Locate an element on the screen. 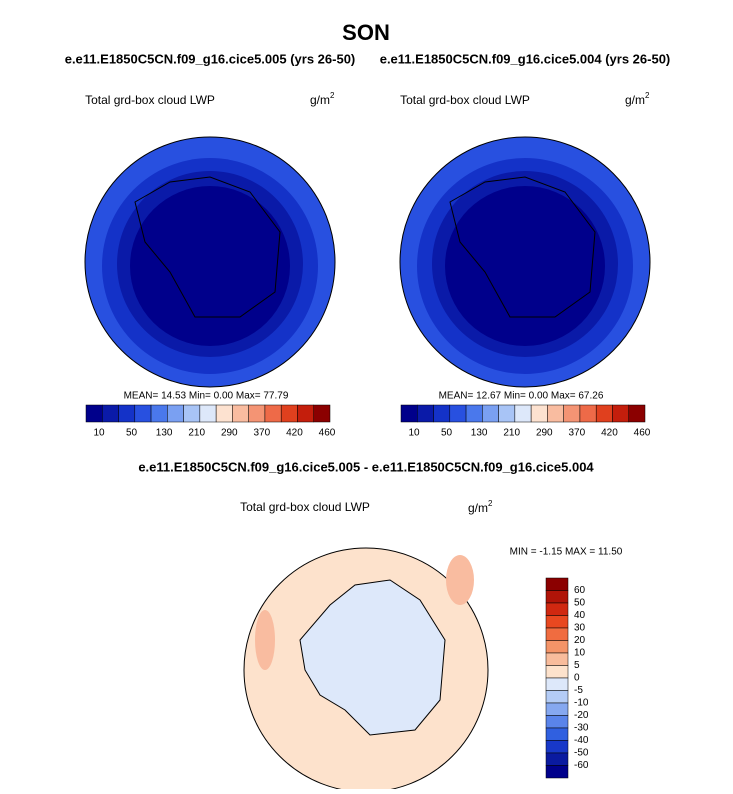 This screenshot has height=794, width=733. colorbar-label: 20 is located at coordinates (580, 640).